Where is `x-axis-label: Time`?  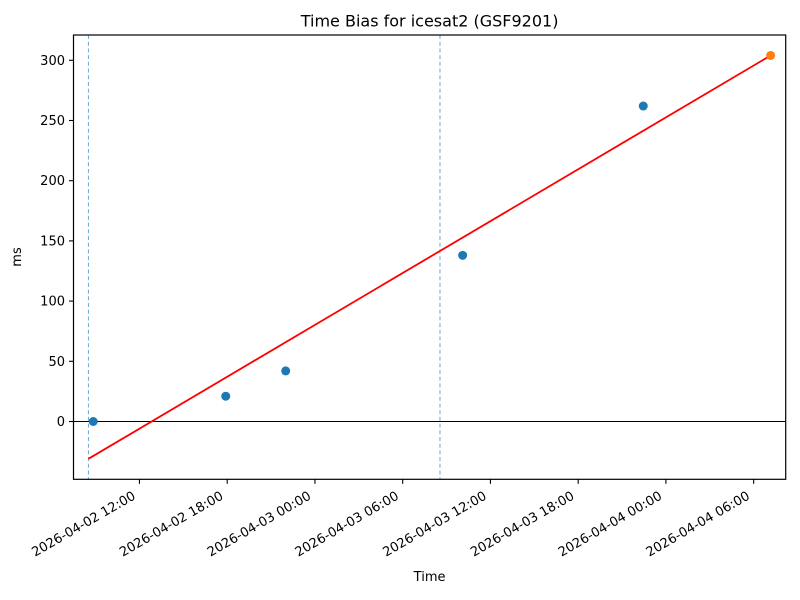 x-axis-label: Time is located at coordinates (429, 577).